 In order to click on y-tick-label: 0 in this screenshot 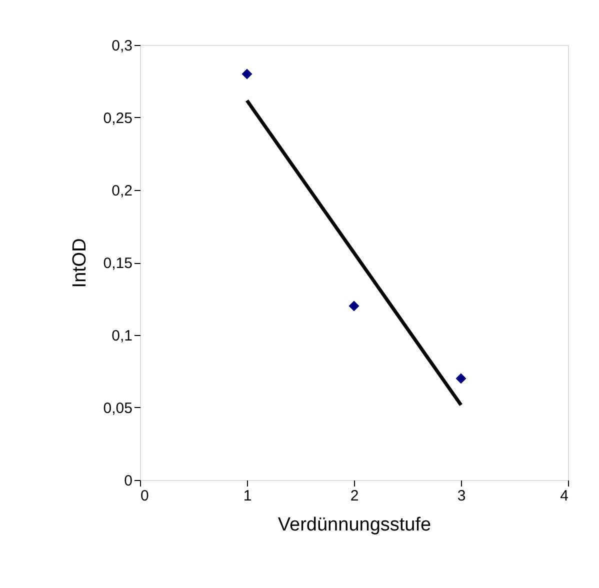, I will do `click(128, 481)`.